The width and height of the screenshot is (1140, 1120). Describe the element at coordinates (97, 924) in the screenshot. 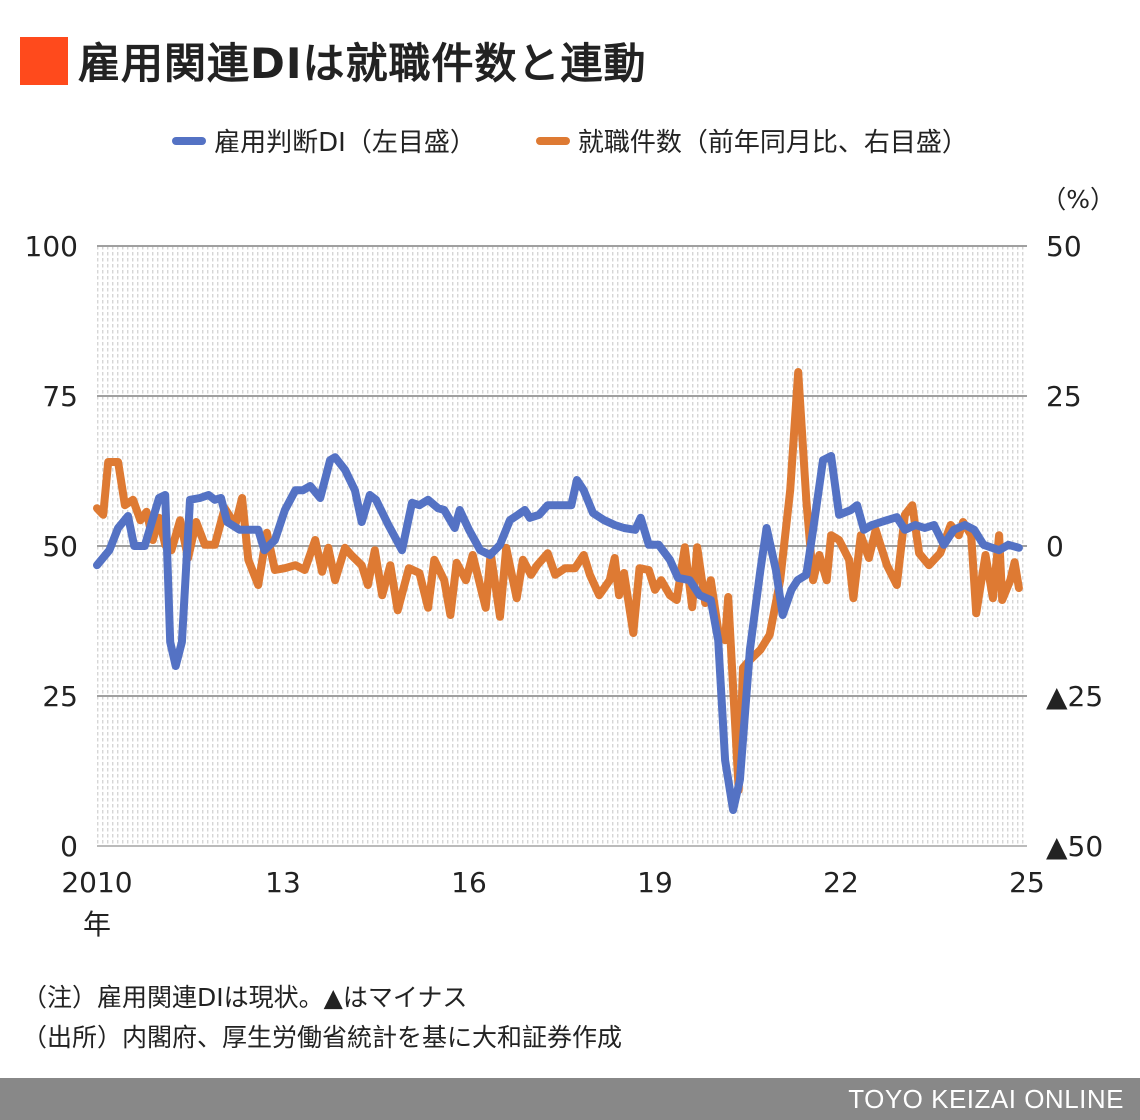

I see `x-sublabel: 年` at that location.